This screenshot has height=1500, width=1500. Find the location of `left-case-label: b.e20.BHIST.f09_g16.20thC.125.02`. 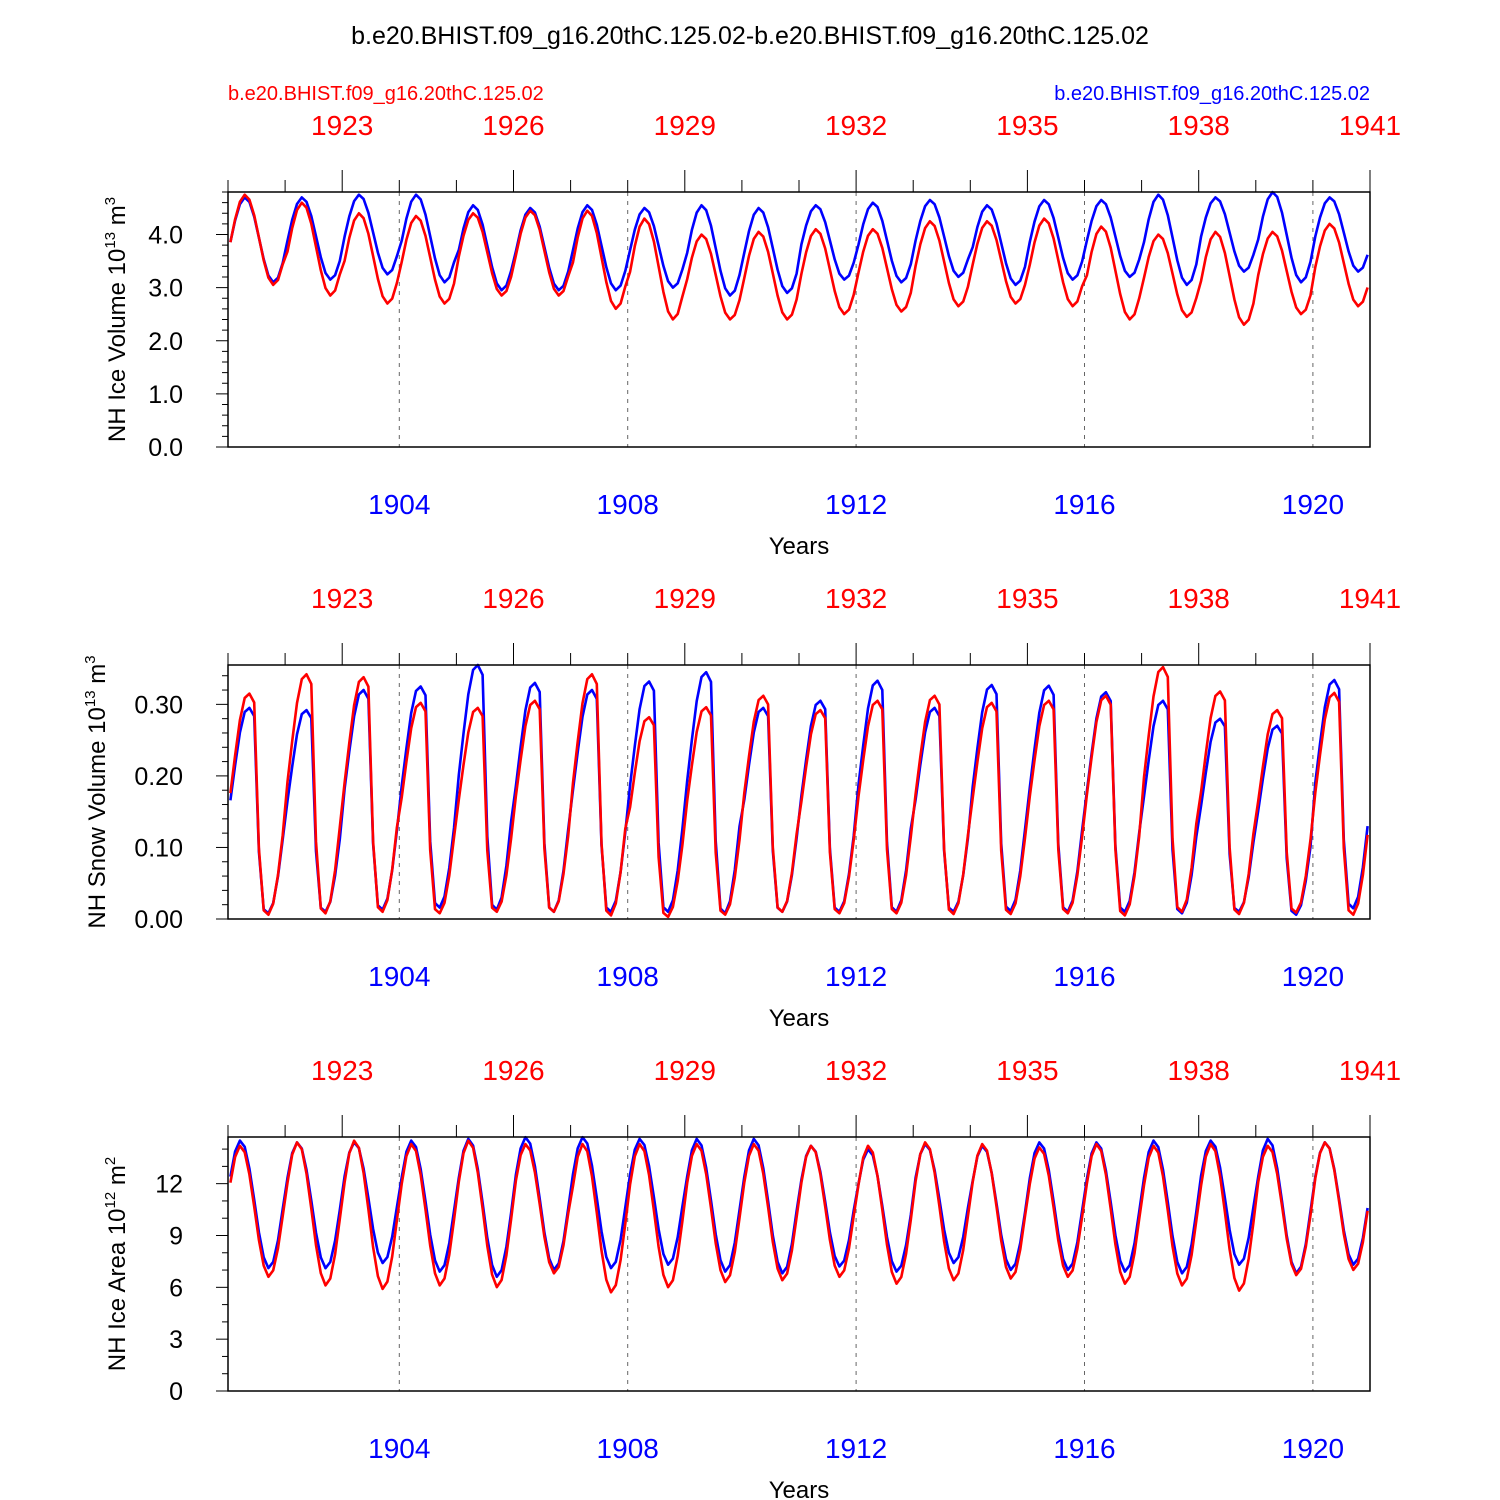

left-case-label: b.e20.BHIST.f09_g16.20thC.125.02 is located at coordinates (386, 94).